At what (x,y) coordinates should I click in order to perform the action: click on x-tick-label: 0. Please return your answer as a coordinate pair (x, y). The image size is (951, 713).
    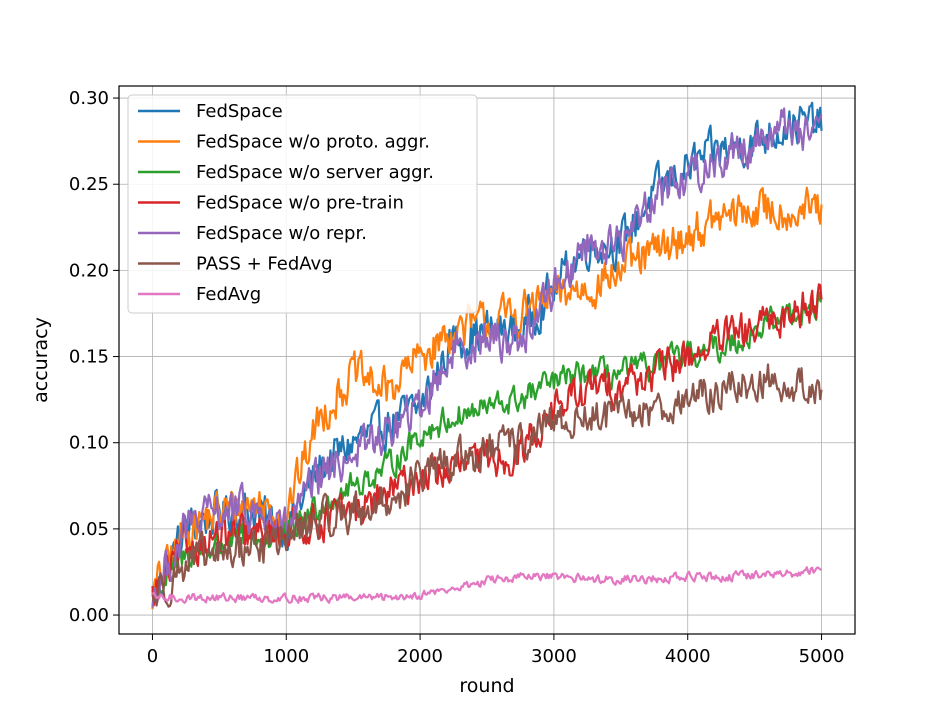
    Looking at the image, I should click on (152, 656).